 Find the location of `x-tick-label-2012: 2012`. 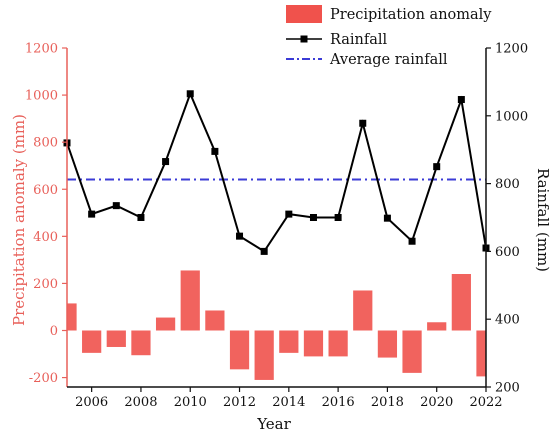

x-tick-label-2012: 2012 is located at coordinates (239, 402).